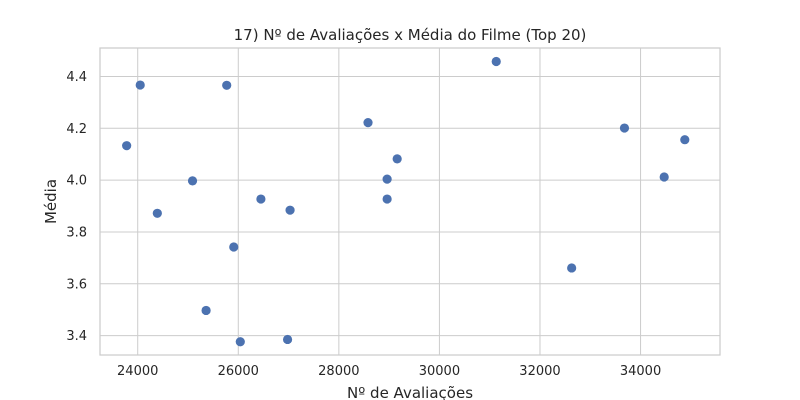 The height and width of the screenshot is (400, 800). I want to click on x-tick-label: 28000, so click(338, 371).